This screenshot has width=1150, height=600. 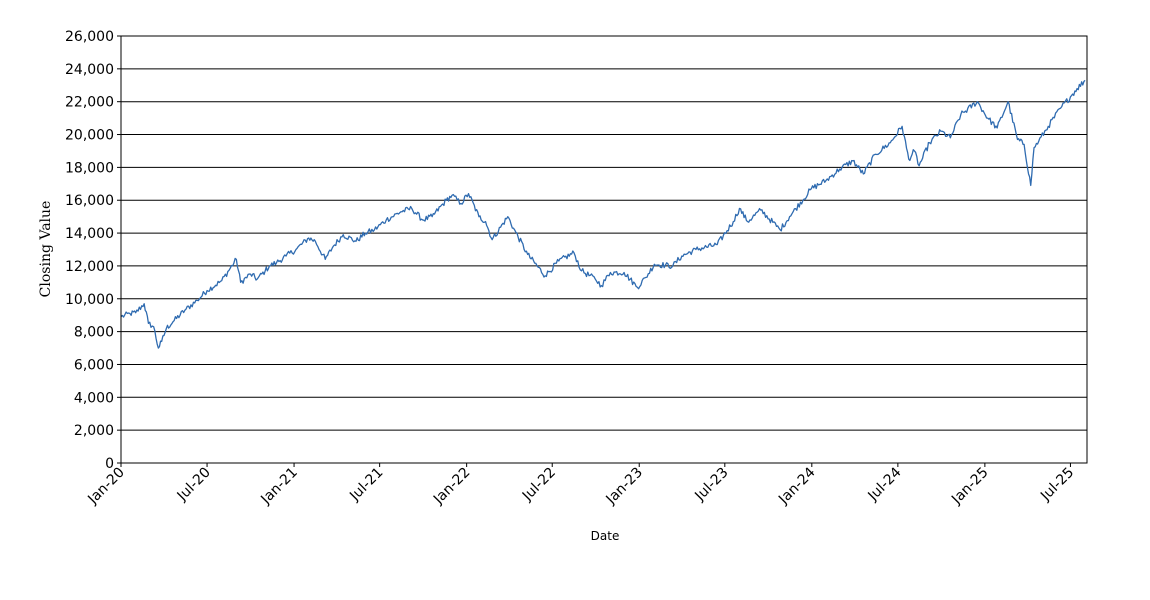 I want to click on y-tick-label: 10,000, so click(x=89, y=300).